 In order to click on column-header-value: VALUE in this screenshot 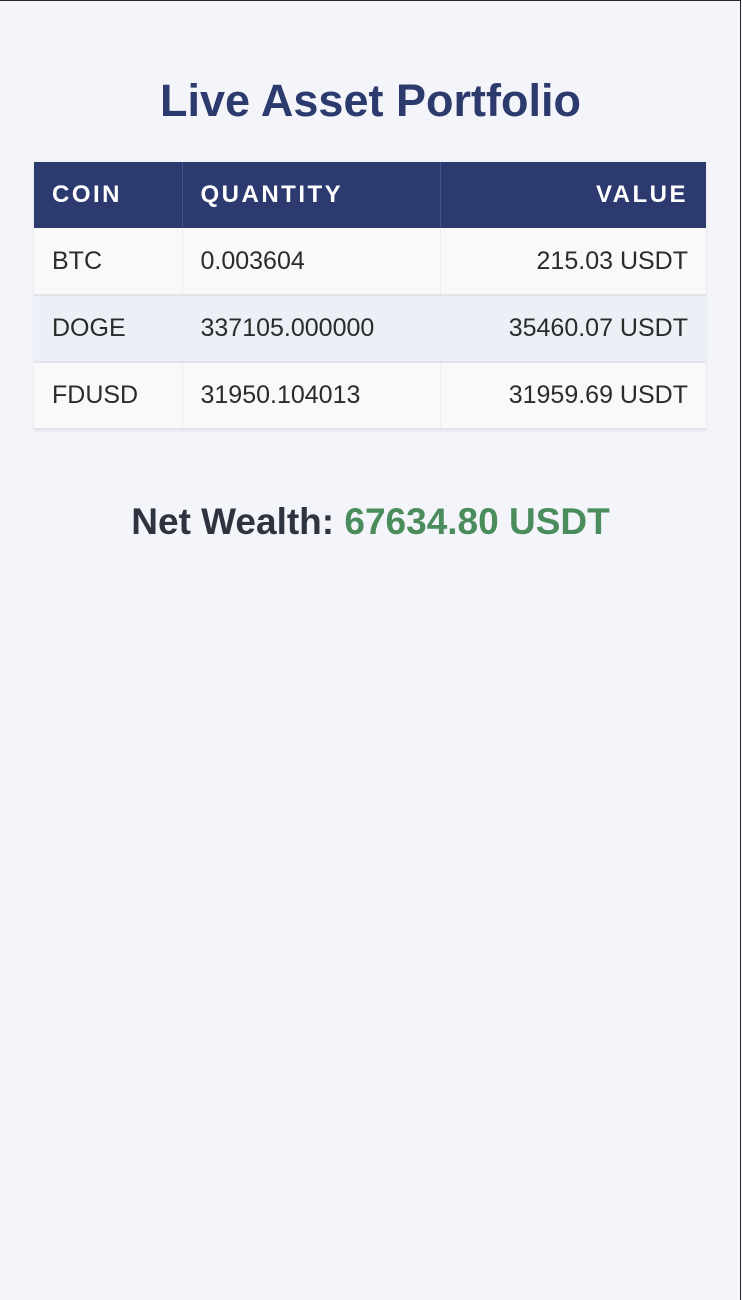, I will do `click(573, 195)`.